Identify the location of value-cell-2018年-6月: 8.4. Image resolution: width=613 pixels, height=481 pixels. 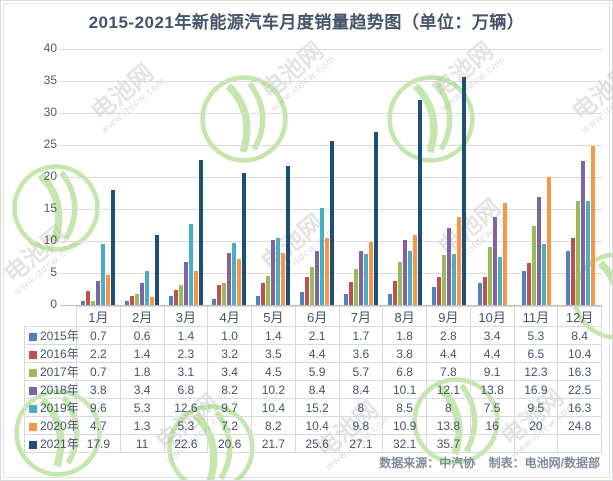
(317, 389).